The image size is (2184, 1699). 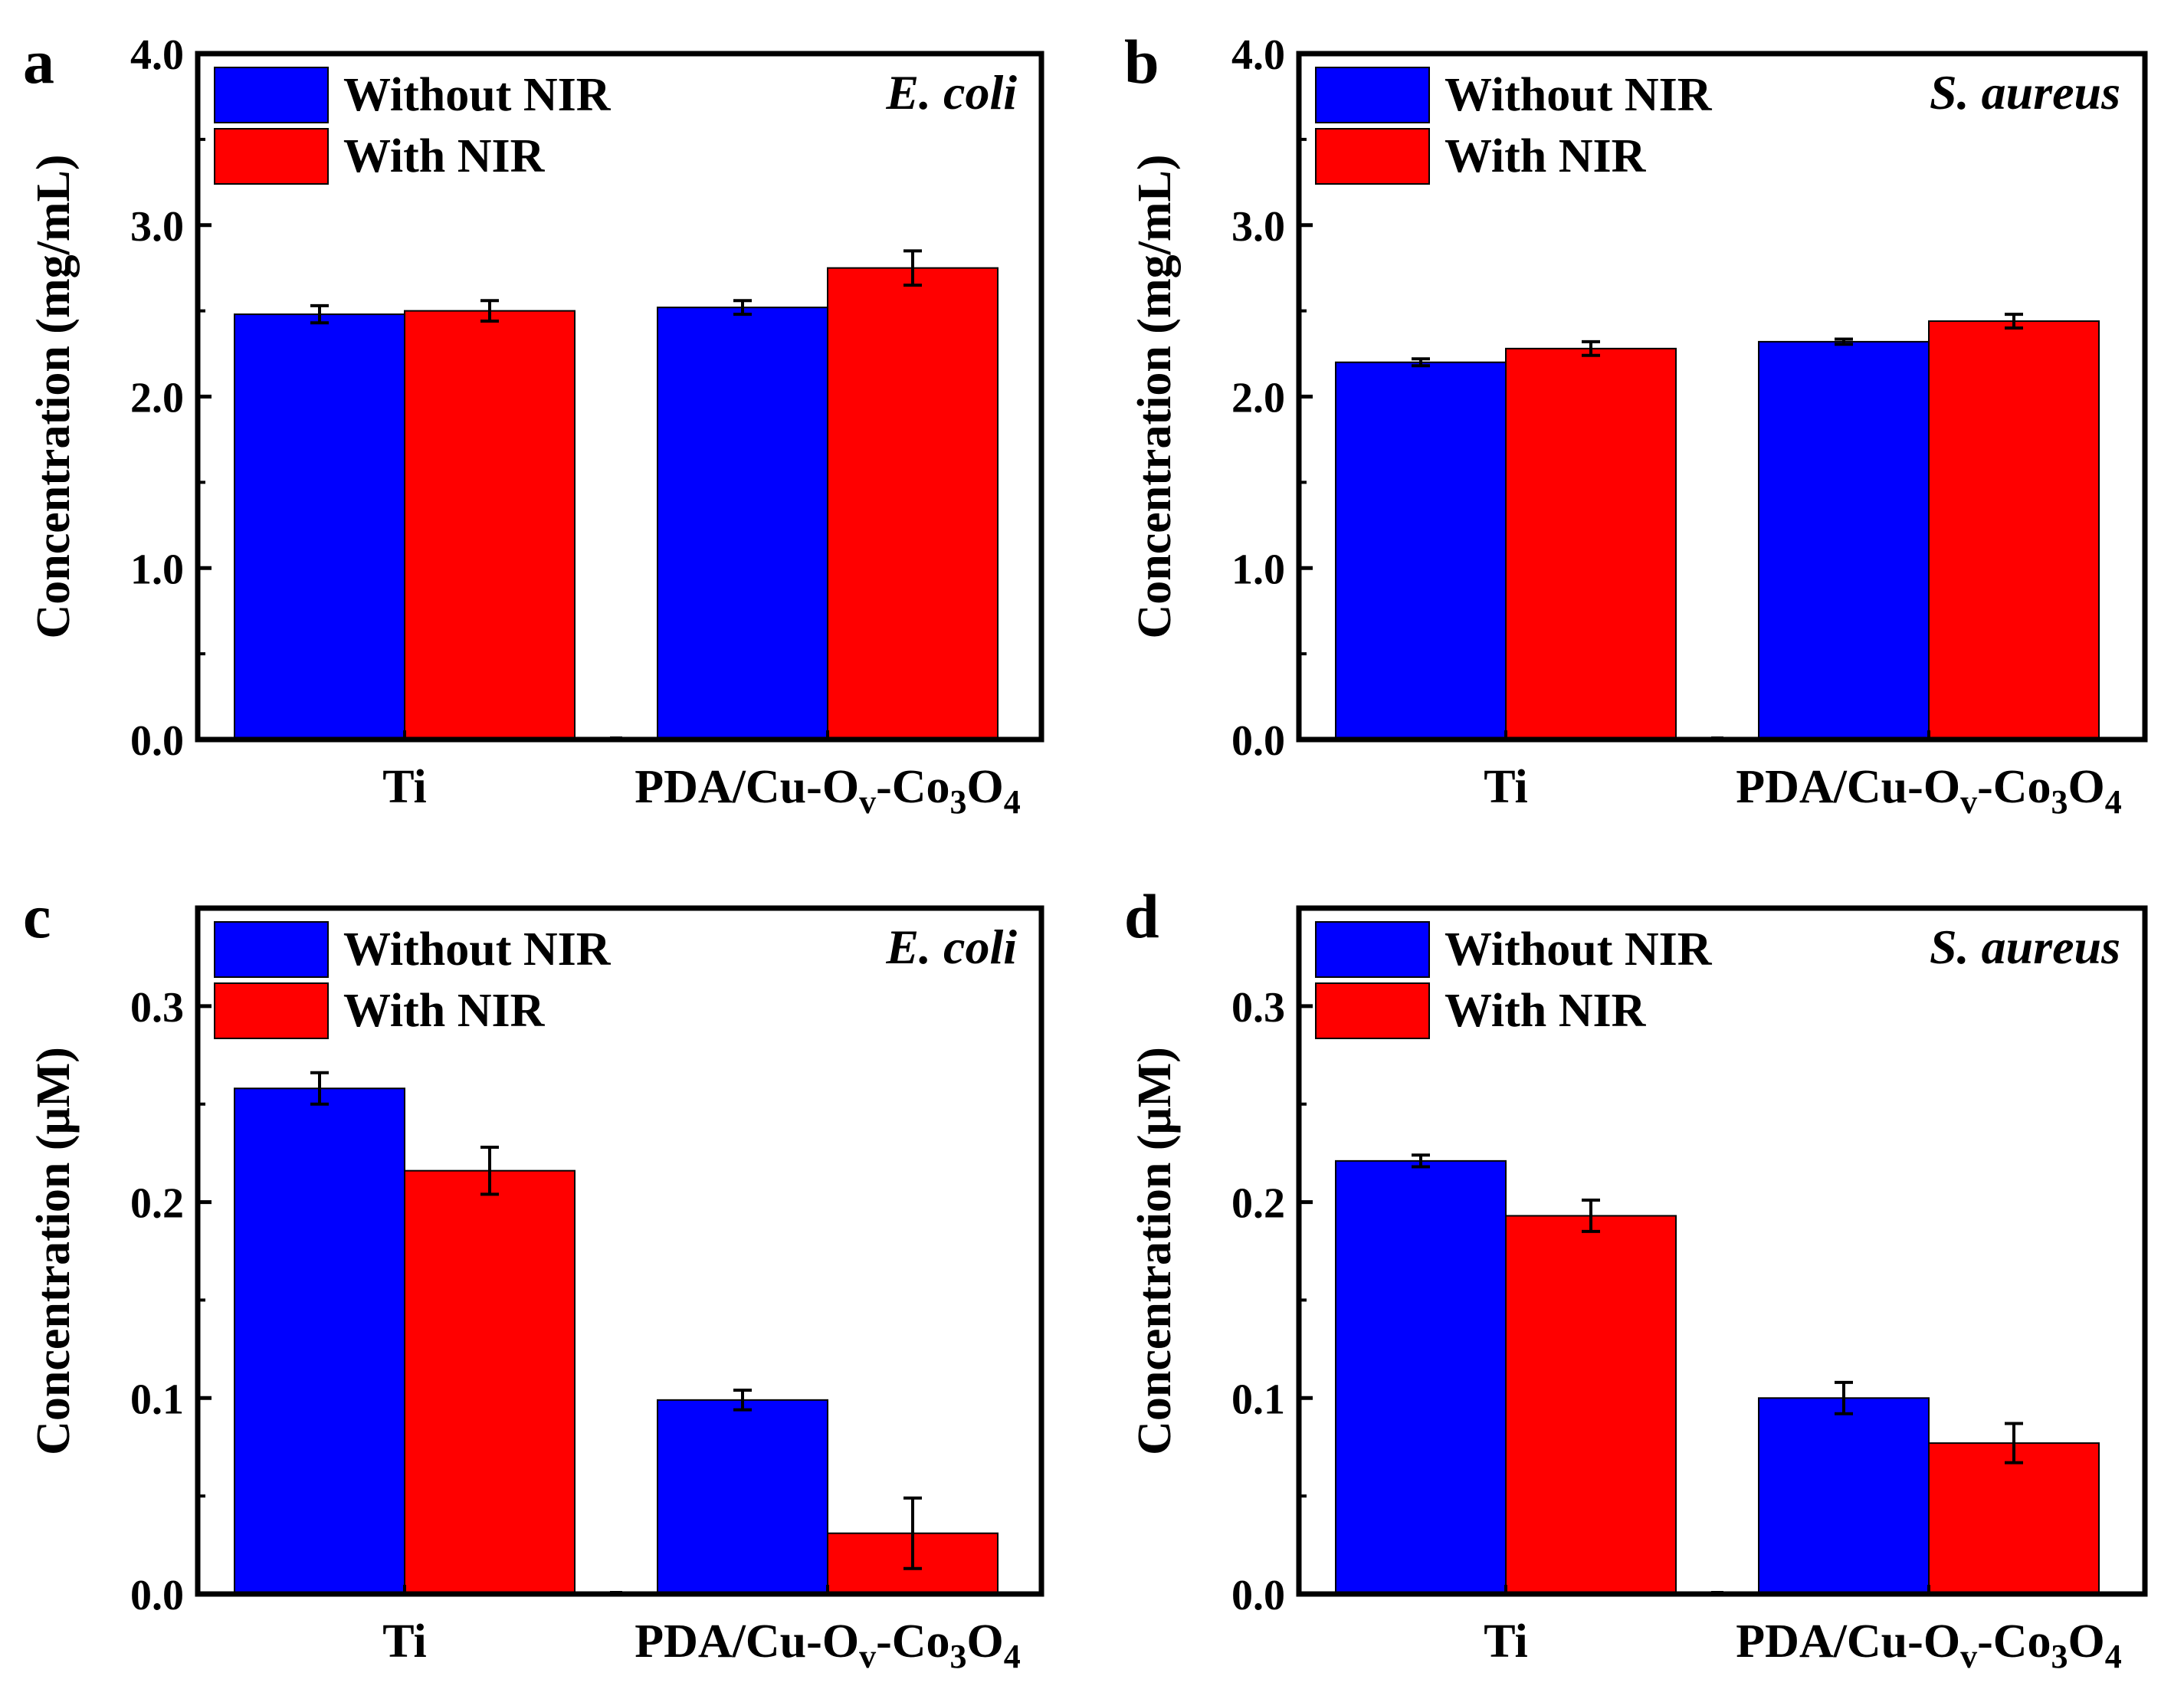 I want to click on panel-letter: c, so click(x=37, y=916).